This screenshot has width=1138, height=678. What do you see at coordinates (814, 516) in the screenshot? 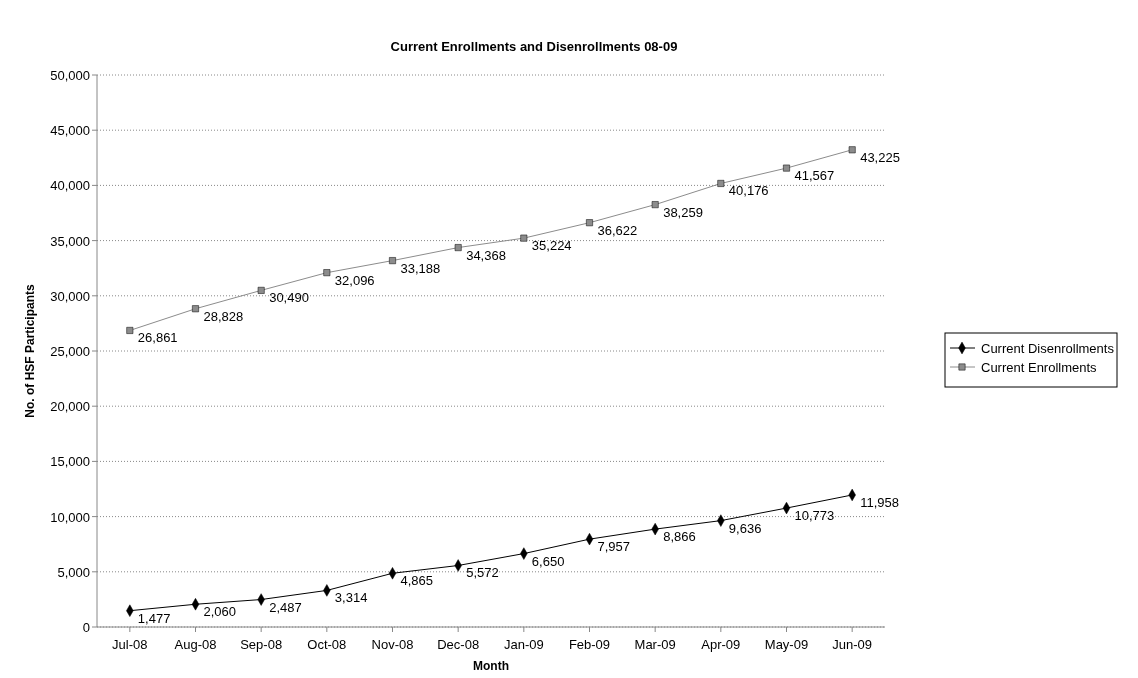
I see `data-label: 10,773` at bounding box center [814, 516].